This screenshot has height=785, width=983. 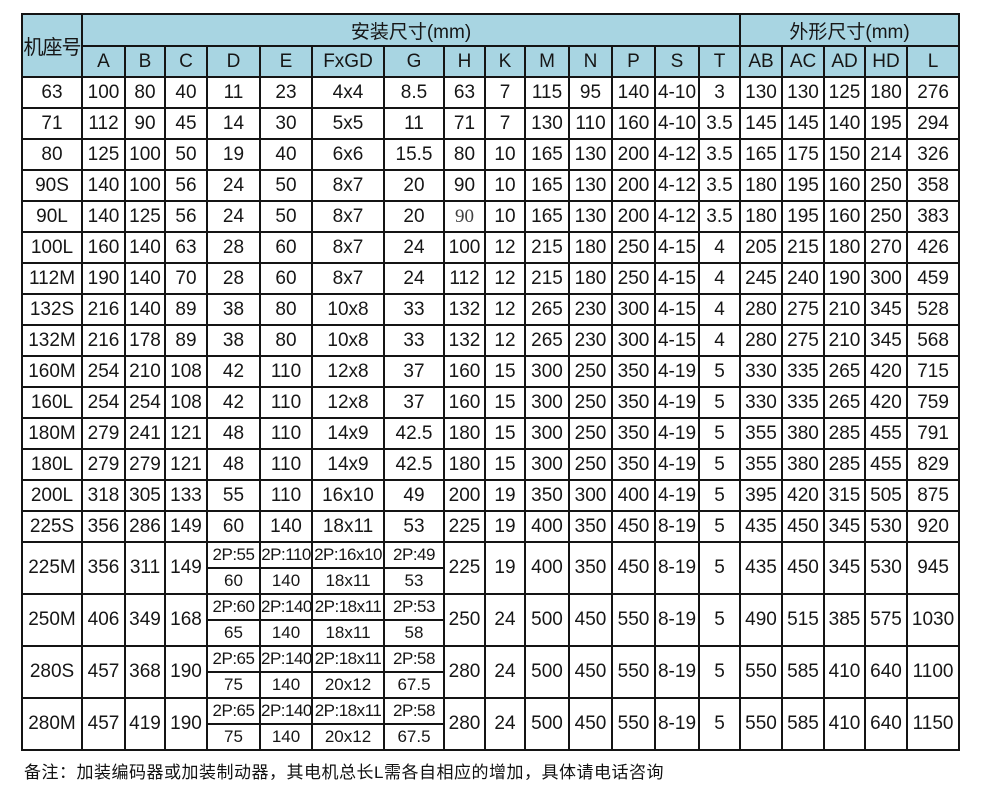 I want to click on dimension-cell: 920, so click(x=933, y=526).